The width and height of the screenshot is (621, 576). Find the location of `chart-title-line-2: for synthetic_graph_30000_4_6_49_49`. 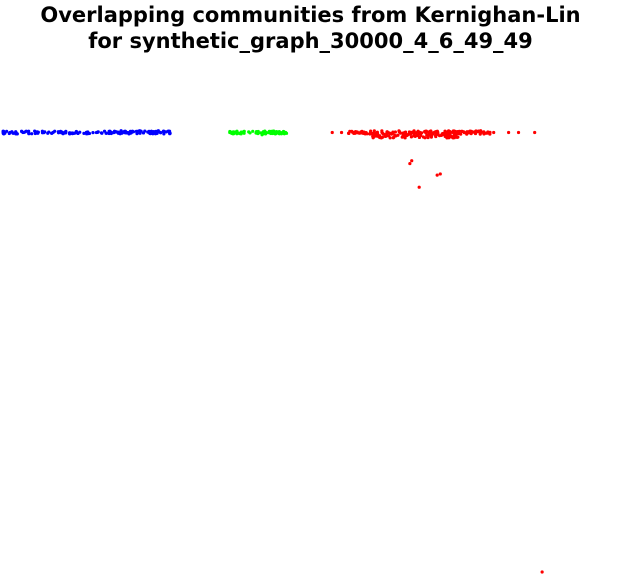

chart-title-line-2: for synthetic_graph_30000_4_6_49_49 is located at coordinates (310, 41).